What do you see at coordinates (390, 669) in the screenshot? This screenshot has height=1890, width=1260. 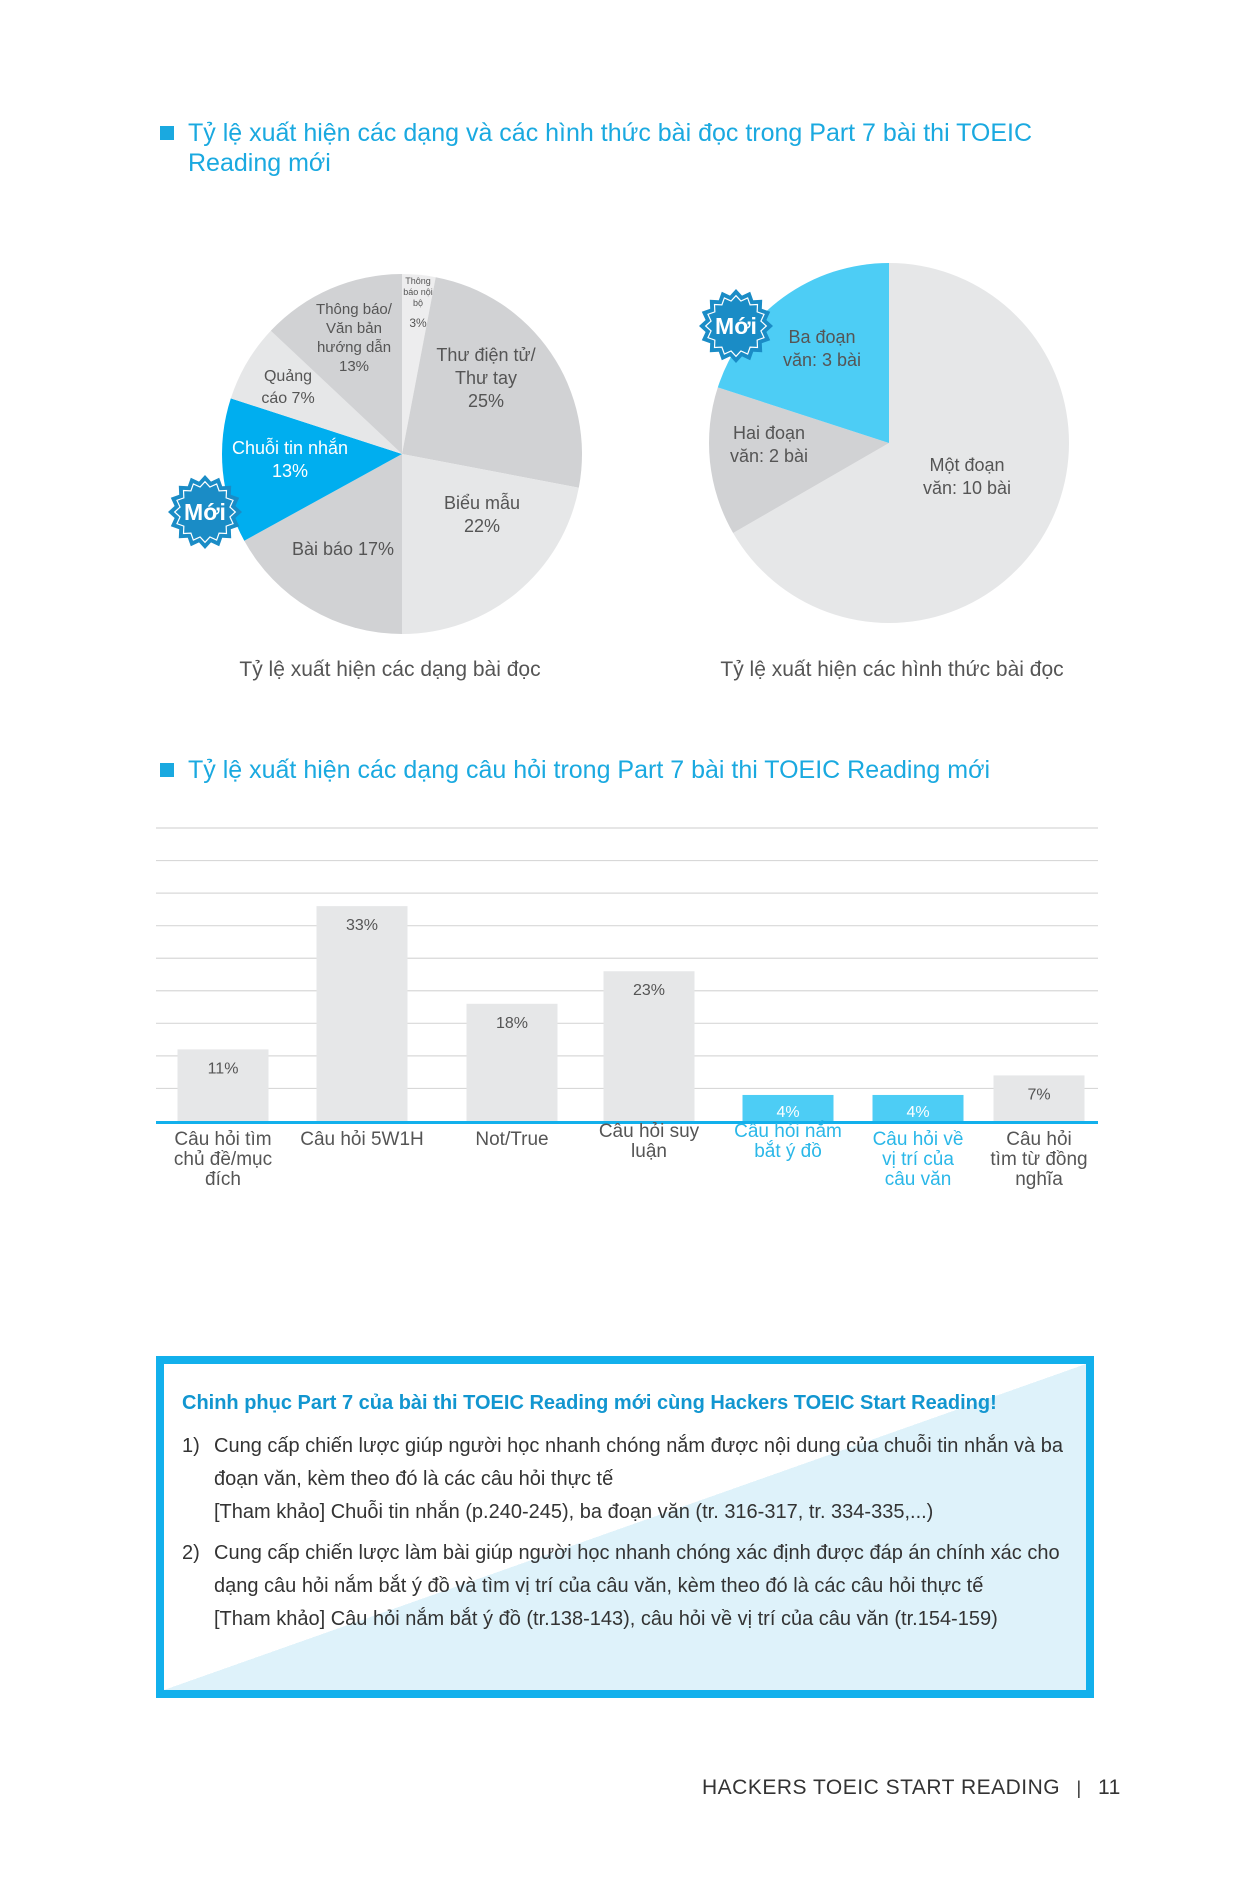 I see `pie1-caption: Tỷ lệ xuất hiện các dạng bài đọc` at bounding box center [390, 669].